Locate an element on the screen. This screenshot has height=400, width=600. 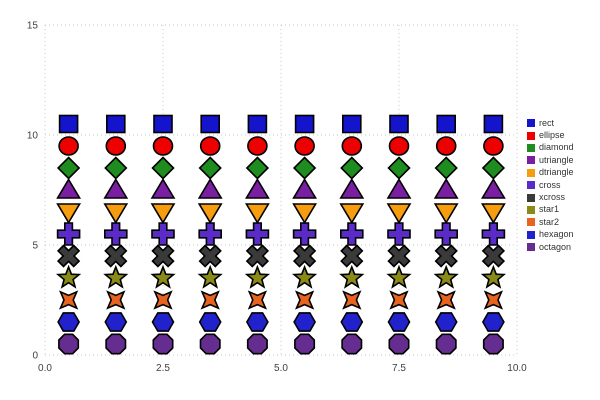
legend-label: utriangle is located at coordinates (556, 159).